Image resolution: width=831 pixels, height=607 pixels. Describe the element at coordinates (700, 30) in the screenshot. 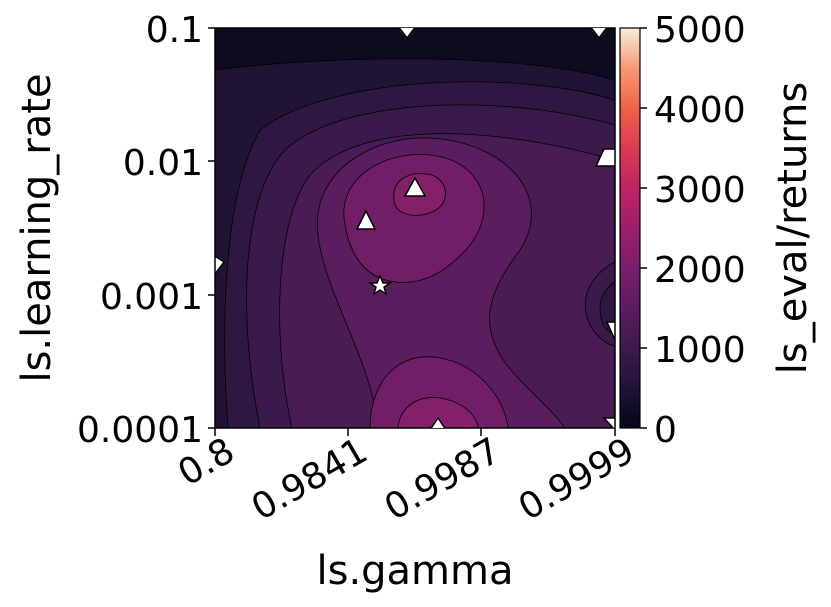

I see `colorbar-tick-label: 5000` at that location.